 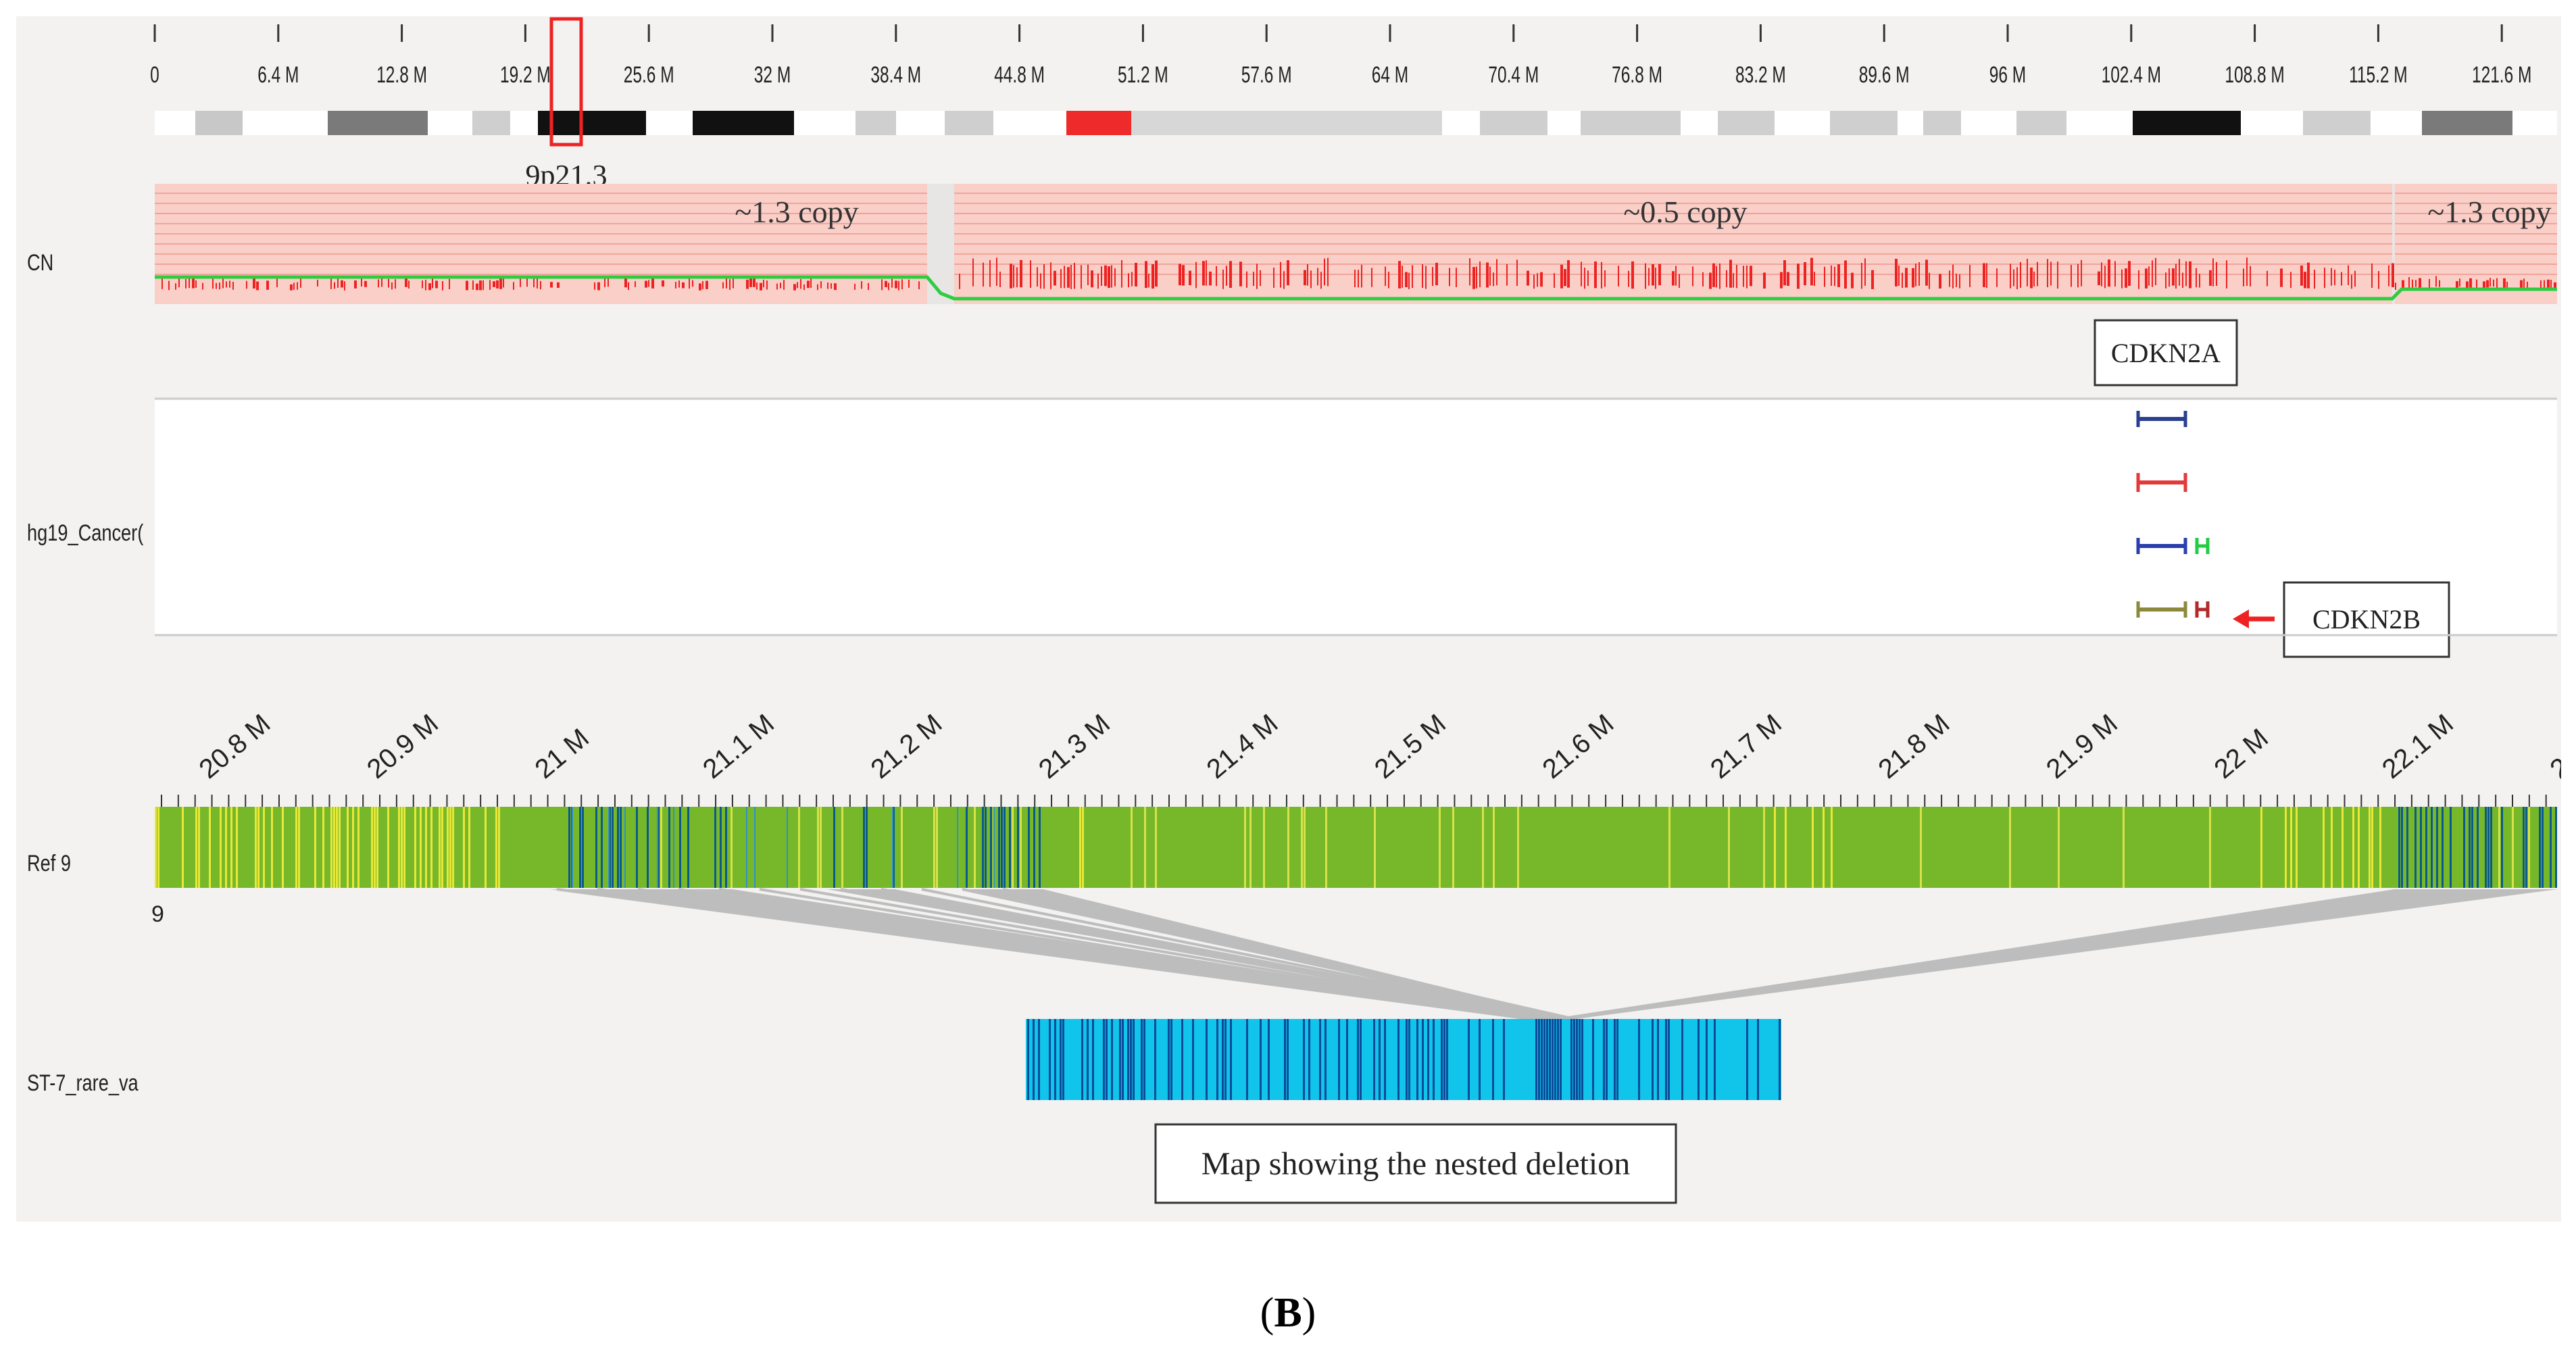 I want to click on ideogram-tick-label: 89.6 M, so click(x=1885, y=75).